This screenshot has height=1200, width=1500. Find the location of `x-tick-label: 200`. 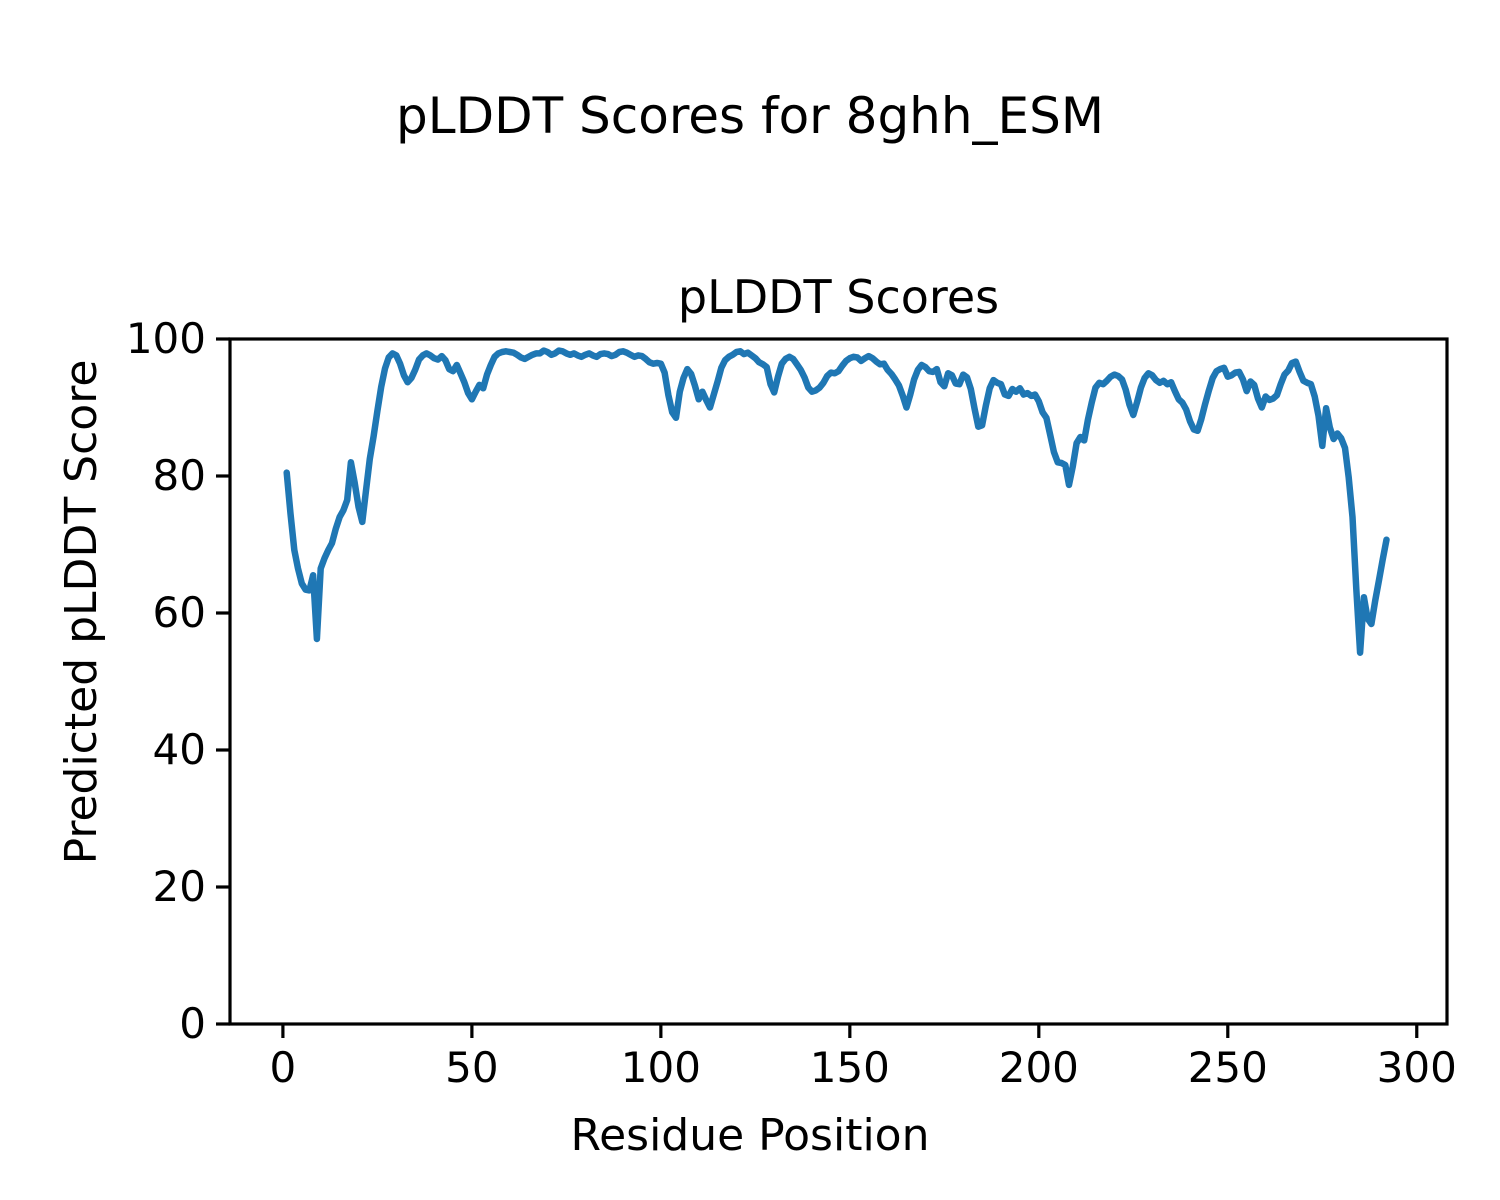

x-tick-label: 200 is located at coordinates (1038, 1067).